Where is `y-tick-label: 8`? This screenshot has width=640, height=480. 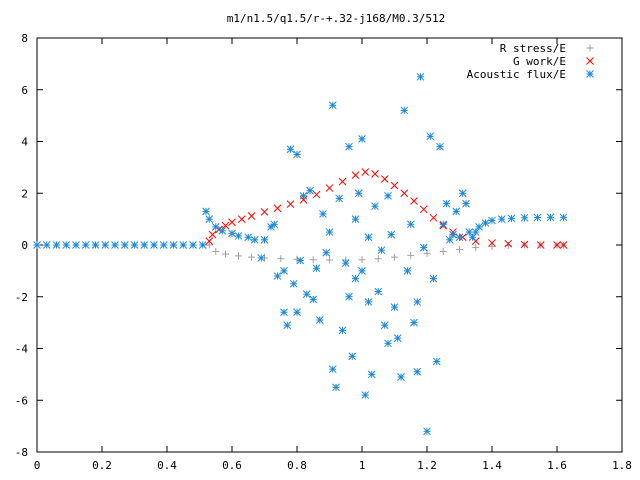 y-tick-label: 8 is located at coordinates (24, 38).